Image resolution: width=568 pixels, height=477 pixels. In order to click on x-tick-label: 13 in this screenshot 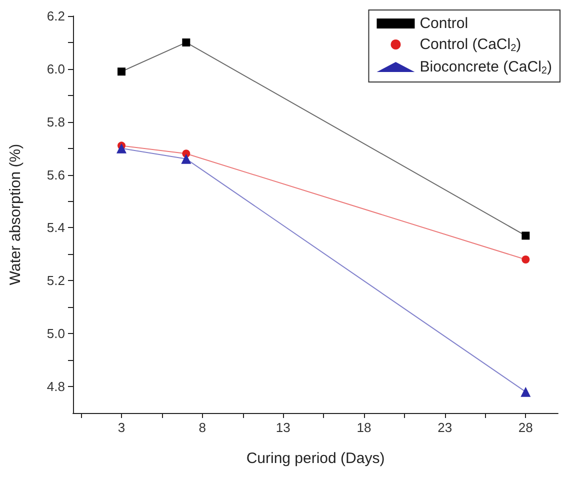, I will do `click(283, 427)`.